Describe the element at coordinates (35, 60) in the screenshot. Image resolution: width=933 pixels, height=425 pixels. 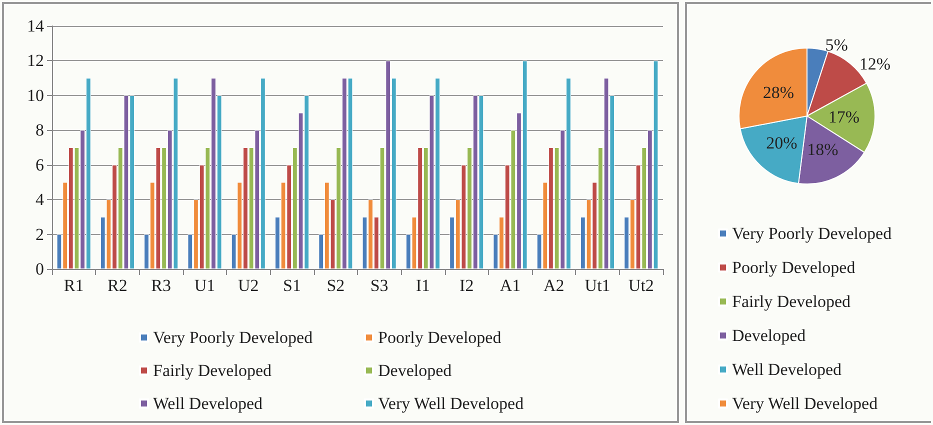
I see `y-tick-label: 12` at that location.